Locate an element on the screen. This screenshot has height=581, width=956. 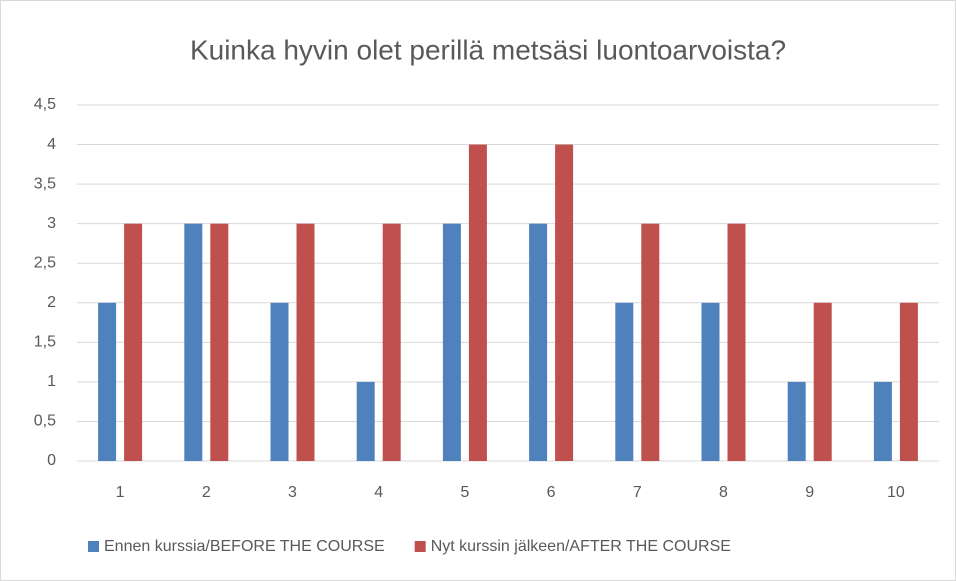
y-tick-label: 2 is located at coordinates (51, 302).